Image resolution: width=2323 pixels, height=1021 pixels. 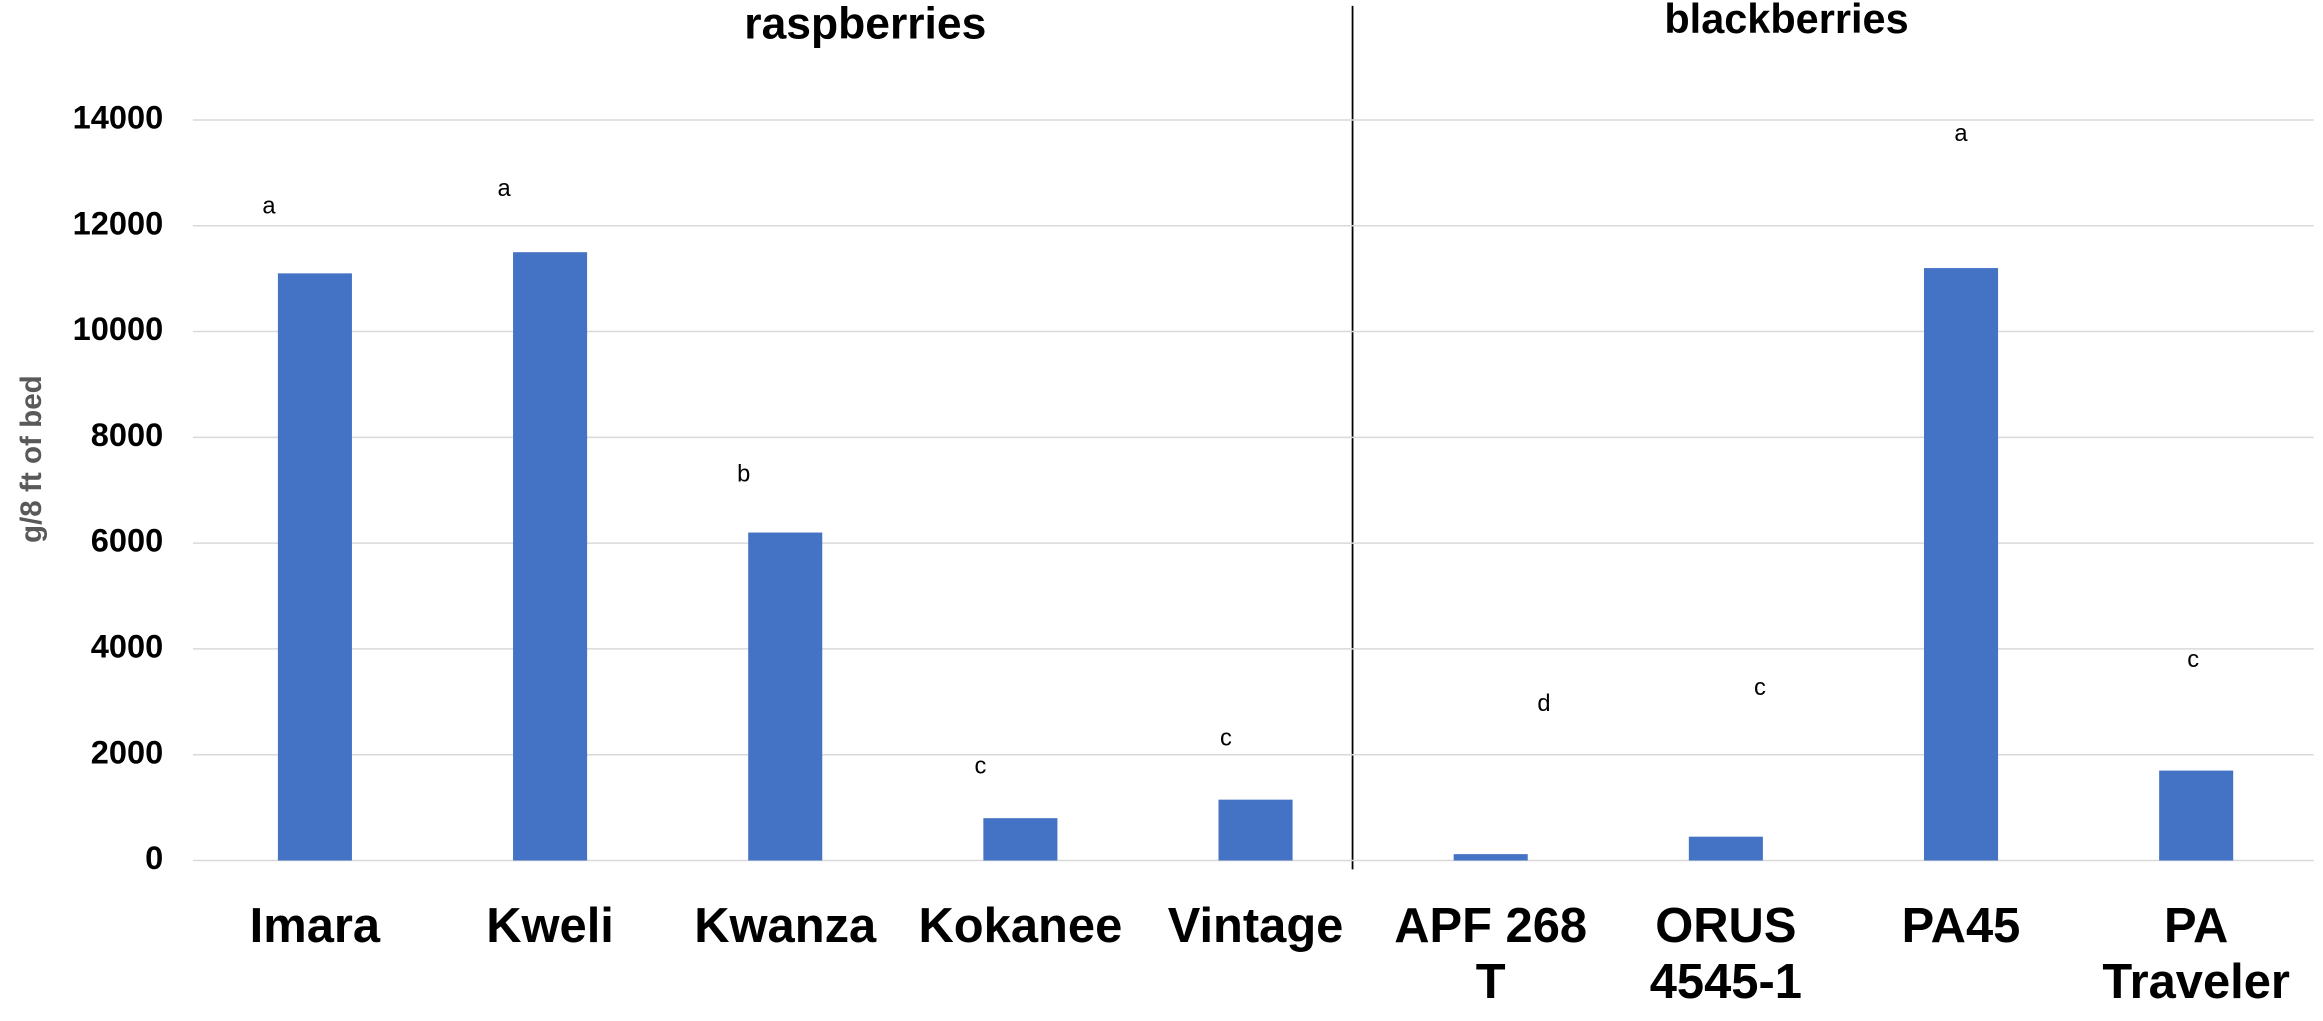 I want to click on x-tick-label: Vintage, so click(x=1255, y=925).